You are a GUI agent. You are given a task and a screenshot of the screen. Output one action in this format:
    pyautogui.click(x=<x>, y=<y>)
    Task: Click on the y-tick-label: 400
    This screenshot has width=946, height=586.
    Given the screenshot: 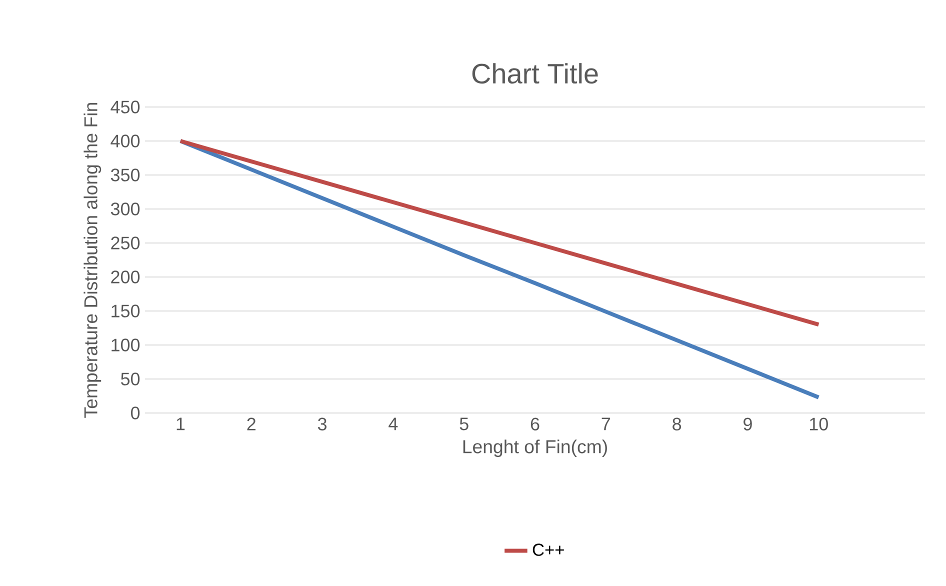 What is the action you would take?
    pyautogui.click(x=125, y=141)
    